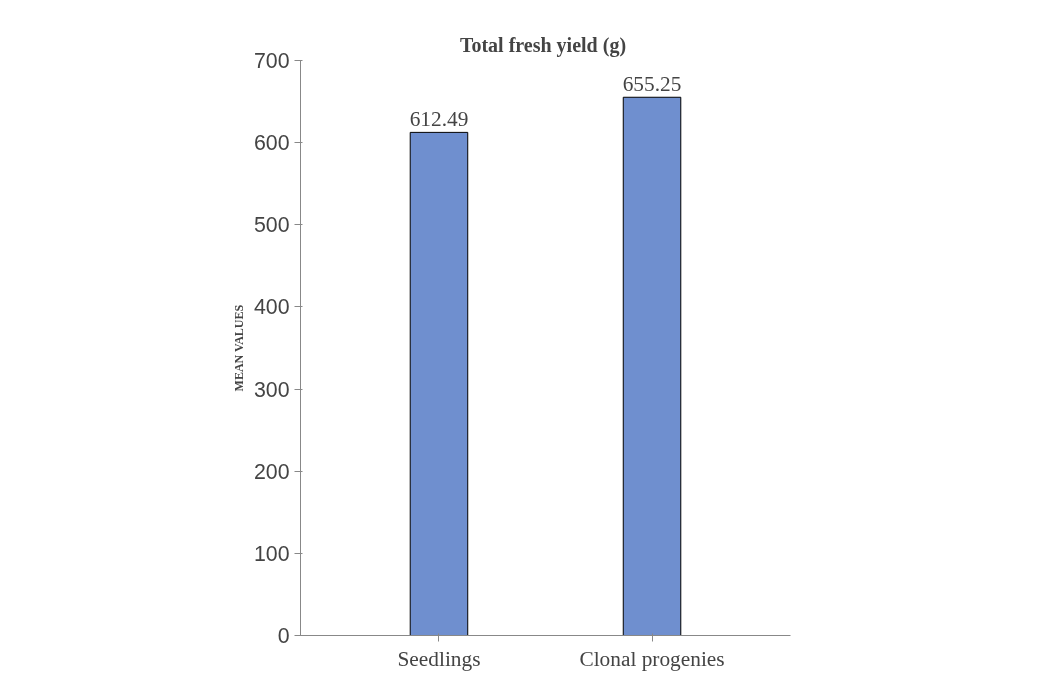 The image size is (1046, 691). I want to click on y-tick-label: 700, so click(271, 61).